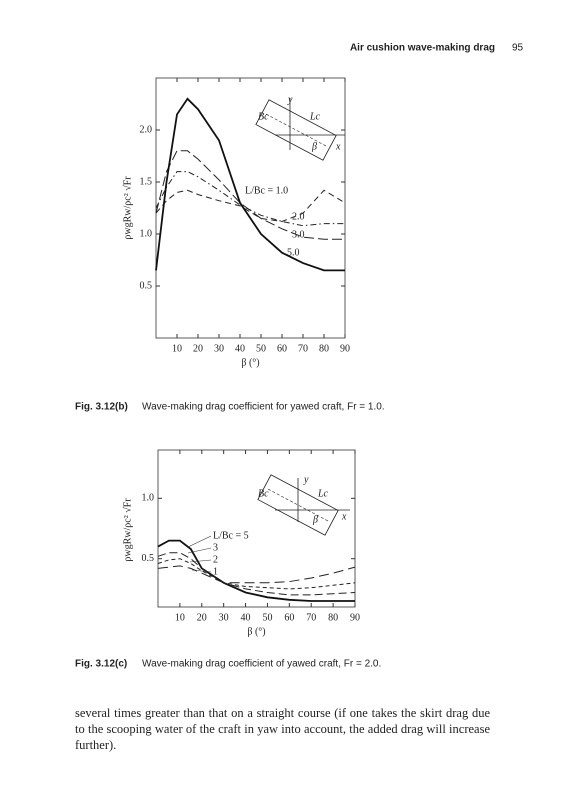 The width and height of the screenshot is (564, 800). What do you see at coordinates (101, 407) in the screenshot?
I see `caption-label: Fig. 3.12(b)` at bounding box center [101, 407].